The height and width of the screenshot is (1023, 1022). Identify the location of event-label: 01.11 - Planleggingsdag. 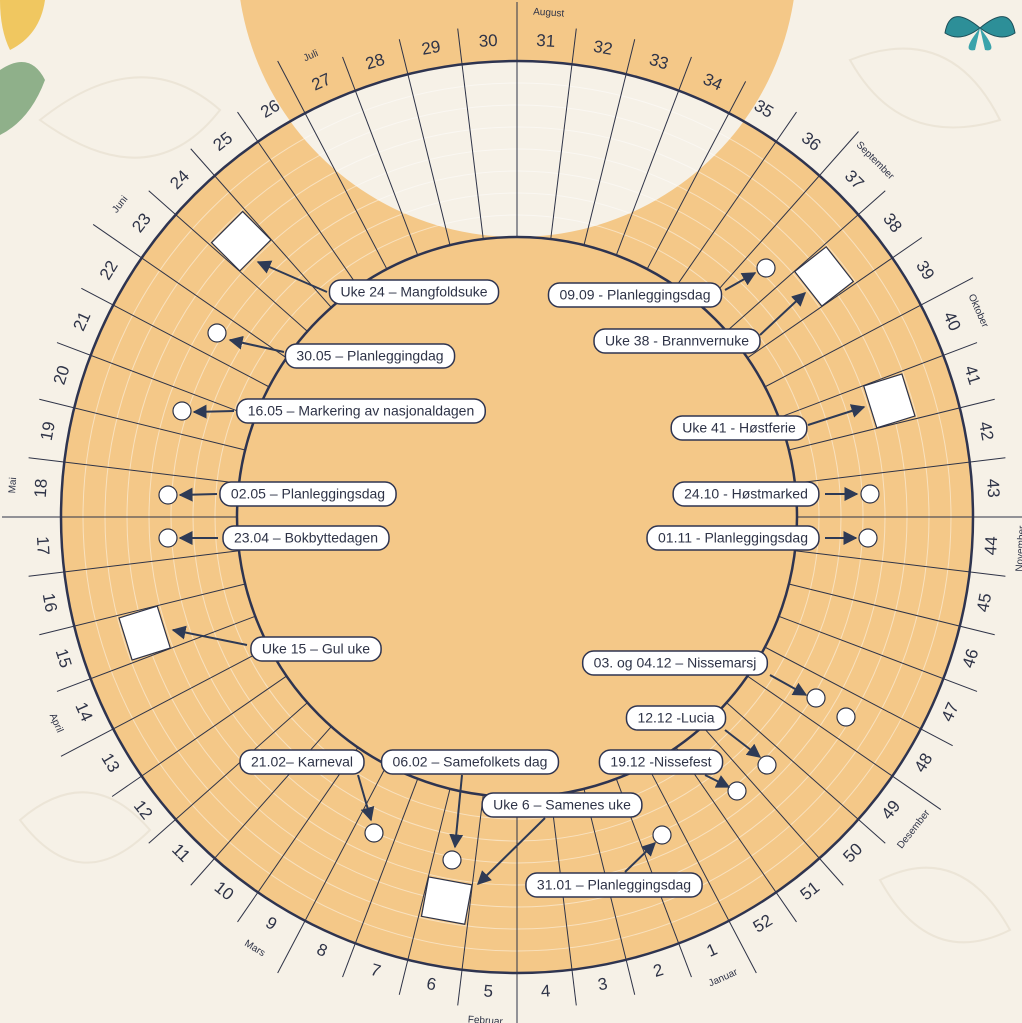
(733, 538).